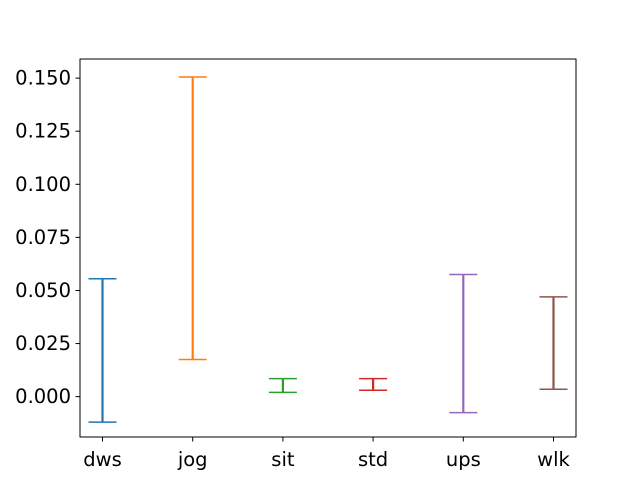 The width and height of the screenshot is (640, 496). I want to click on y-tick-label: 0.000, so click(43, 396).